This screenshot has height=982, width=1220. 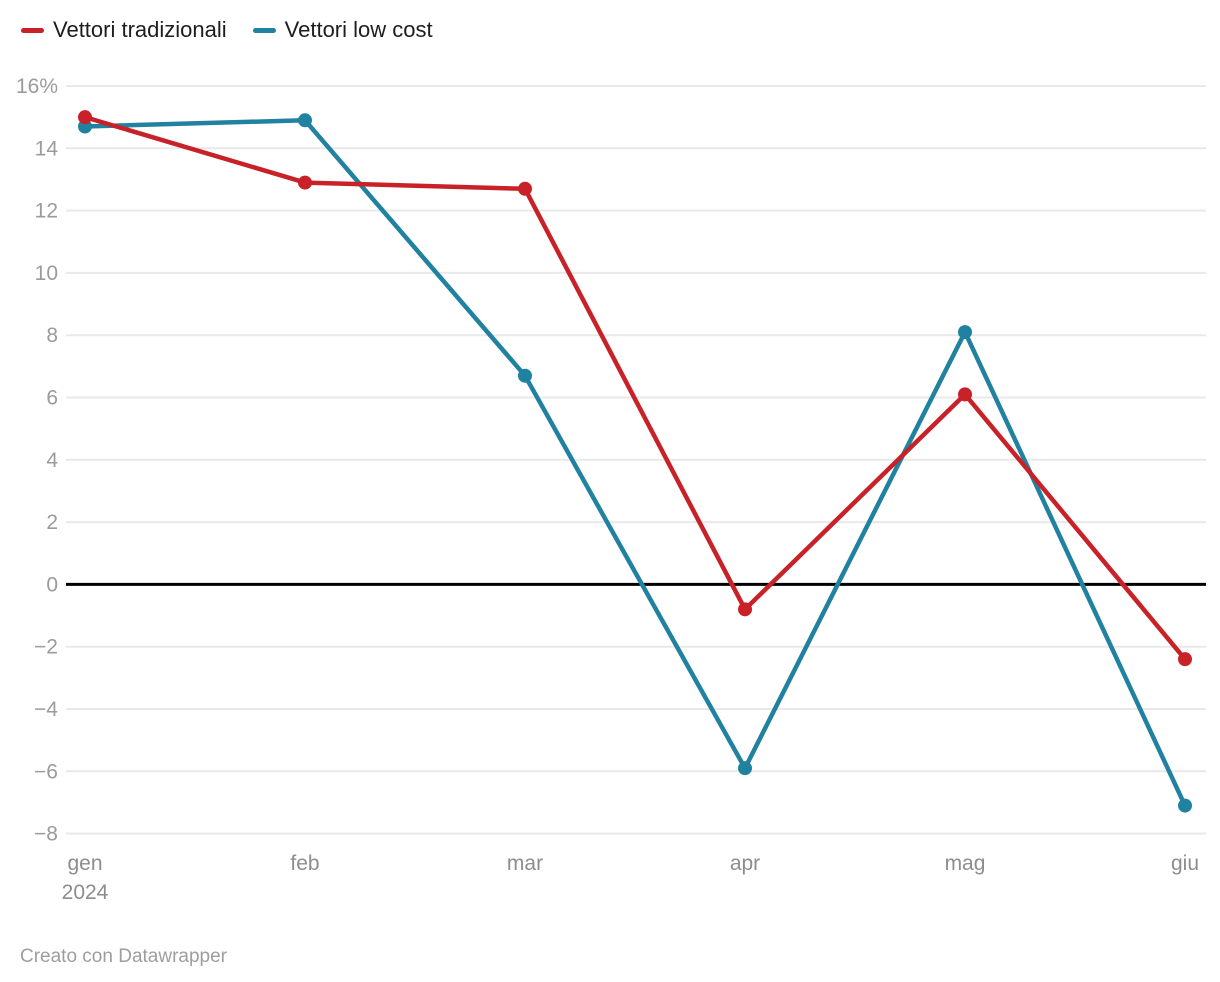 I want to click on data-point-vettori-low-cost-giu, so click(x=1185, y=805).